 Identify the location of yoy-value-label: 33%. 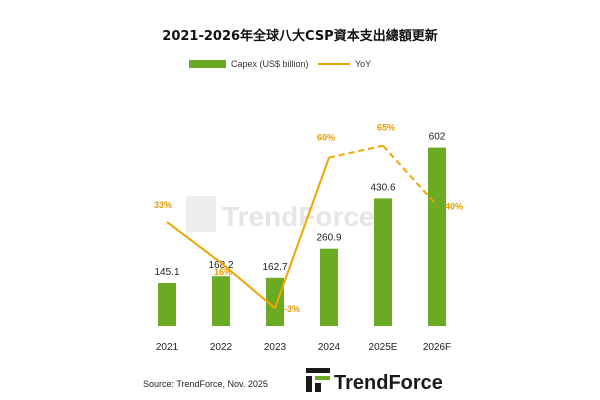
(163, 205).